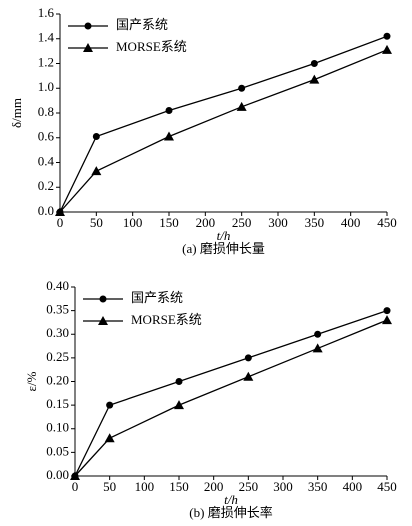 The image size is (412, 526). Describe the element at coordinates (223, 248) in the screenshot. I see `caption: (a) 磨损伸长量` at that location.